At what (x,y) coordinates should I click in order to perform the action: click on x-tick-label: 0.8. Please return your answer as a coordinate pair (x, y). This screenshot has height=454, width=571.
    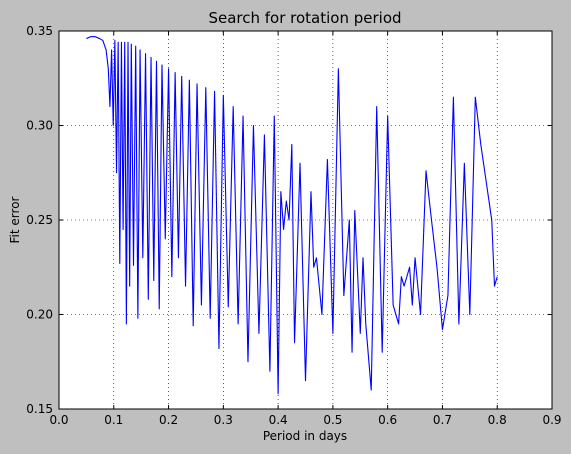
    Looking at the image, I should click on (497, 420).